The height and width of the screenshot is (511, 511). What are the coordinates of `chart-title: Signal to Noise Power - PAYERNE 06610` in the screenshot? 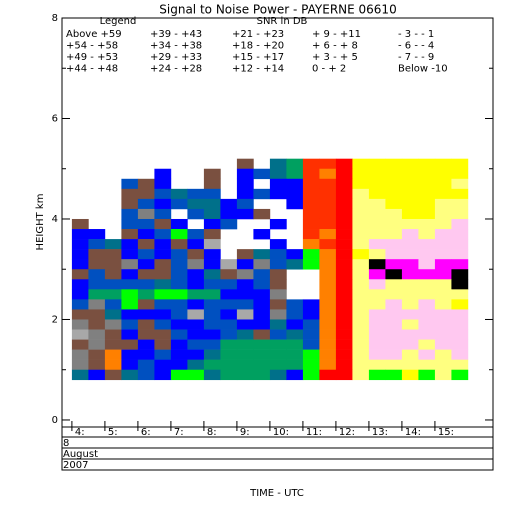 It's located at (277, 10).